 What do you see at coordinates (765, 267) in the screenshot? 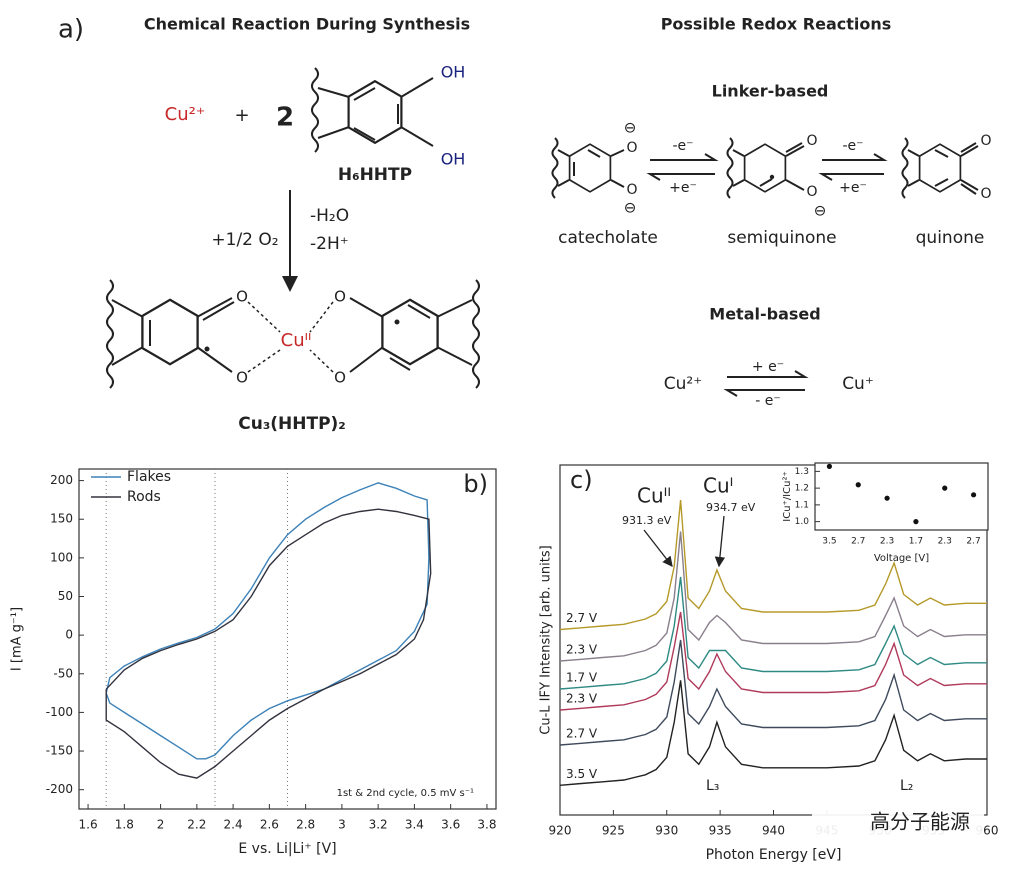
I see `redox-structures` at bounding box center [765, 267].